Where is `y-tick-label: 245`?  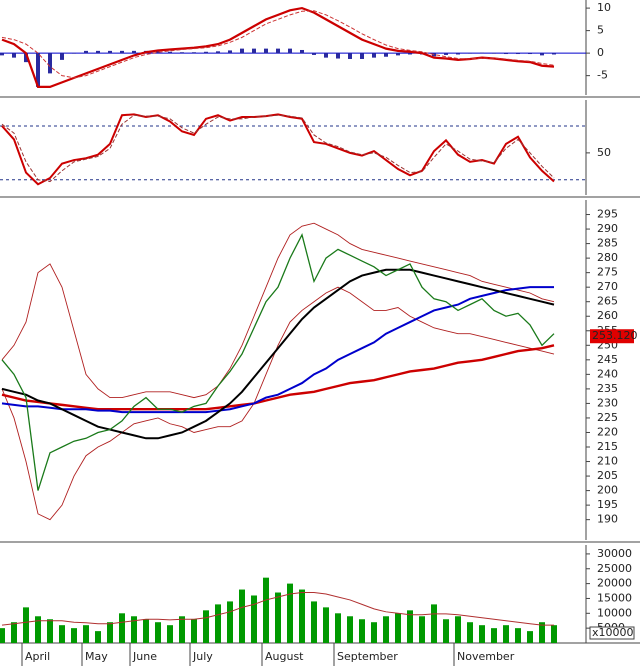
y-tick-label: 245 is located at coordinates (607, 359).